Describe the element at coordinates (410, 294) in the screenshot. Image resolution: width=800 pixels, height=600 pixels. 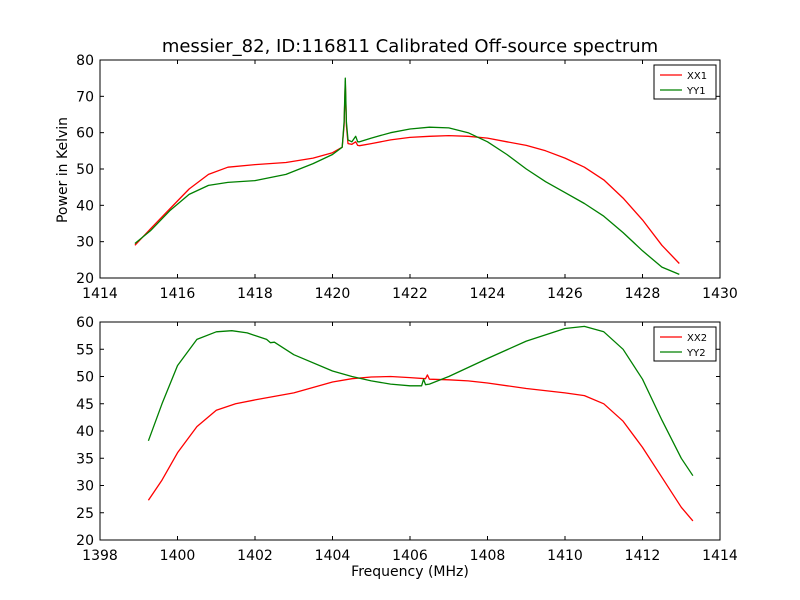
I see `top-x-tick-label: 1422` at that location.